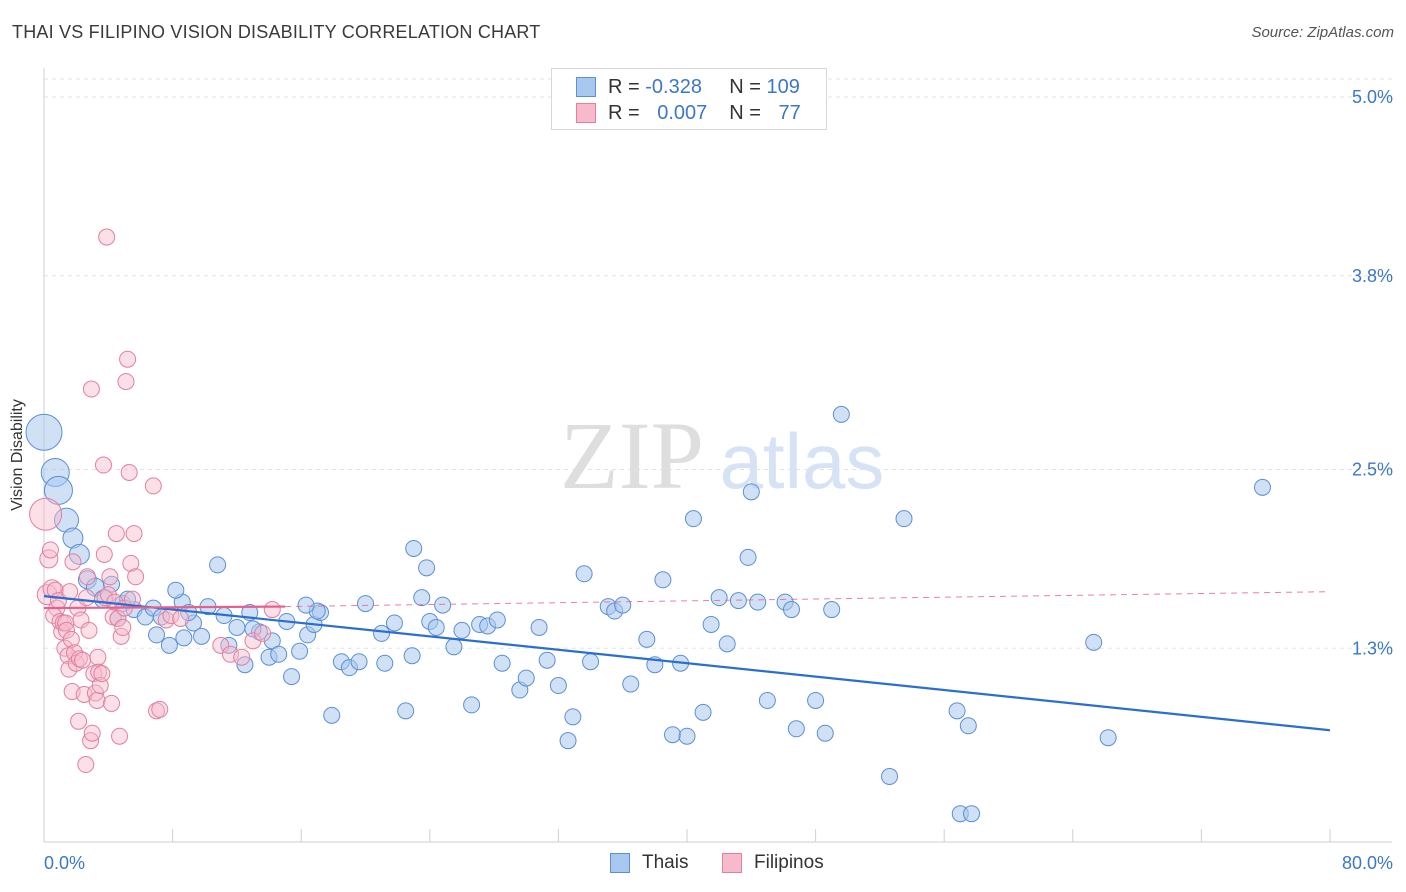 This screenshot has width=1406, height=892. I want to click on series-filipinos, so click(155, 501).